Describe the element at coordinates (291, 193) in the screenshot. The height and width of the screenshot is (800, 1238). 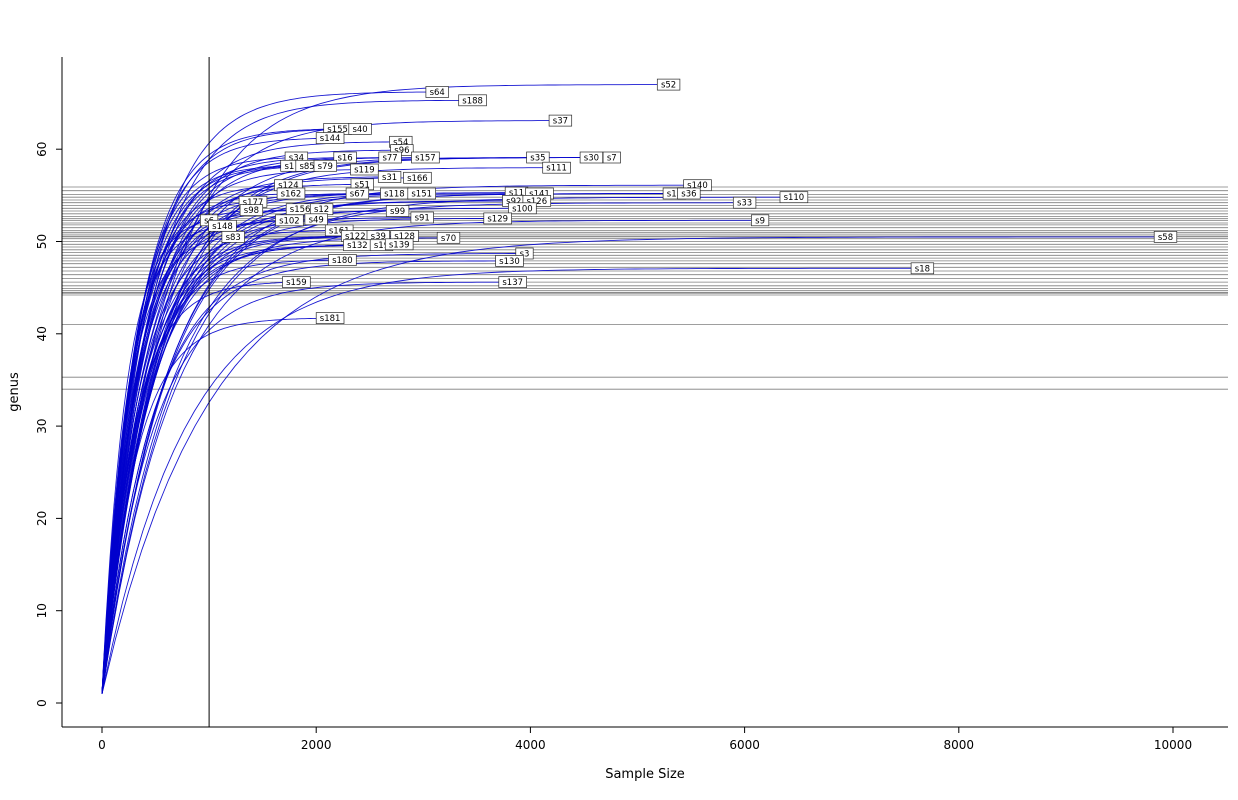
I see `sample-label: s162` at that location.